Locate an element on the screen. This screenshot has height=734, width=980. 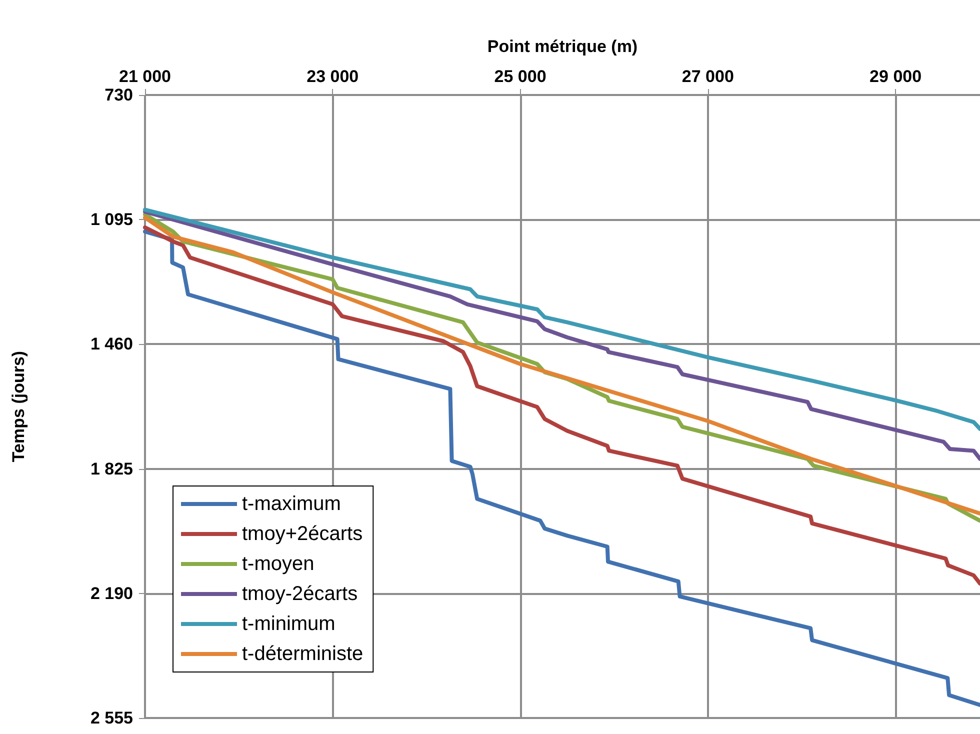
x-tick-label: 27 000 is located at coordinates (708, 76).